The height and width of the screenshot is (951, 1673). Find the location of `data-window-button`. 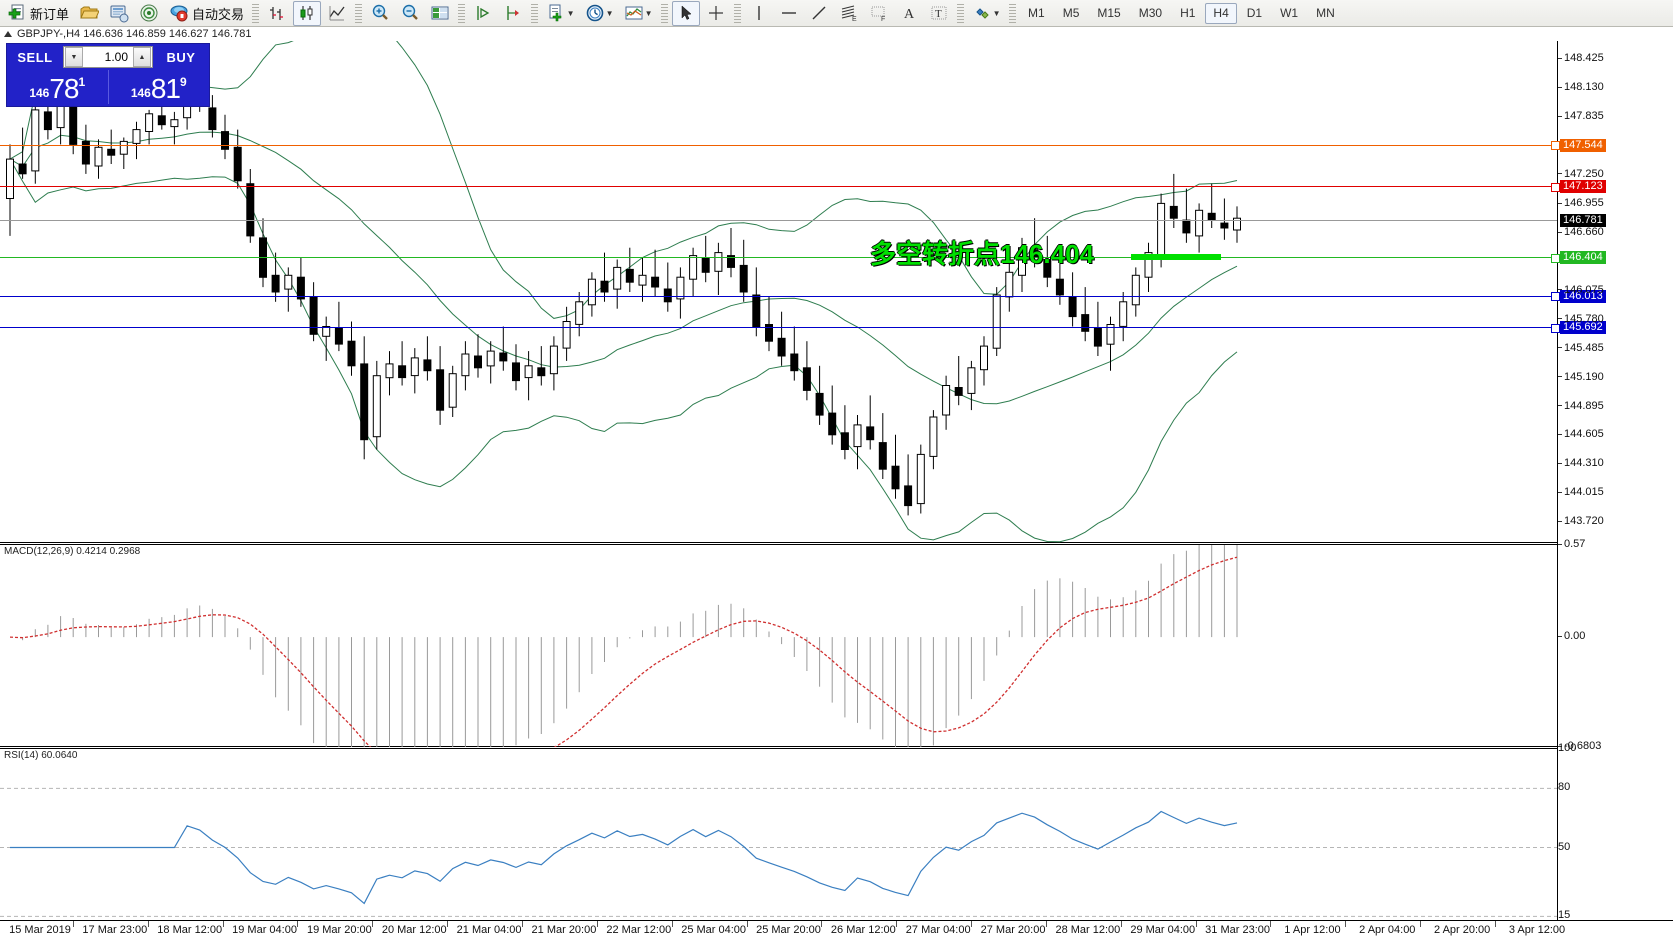

data-window-button is located at coordinates (440, 13).